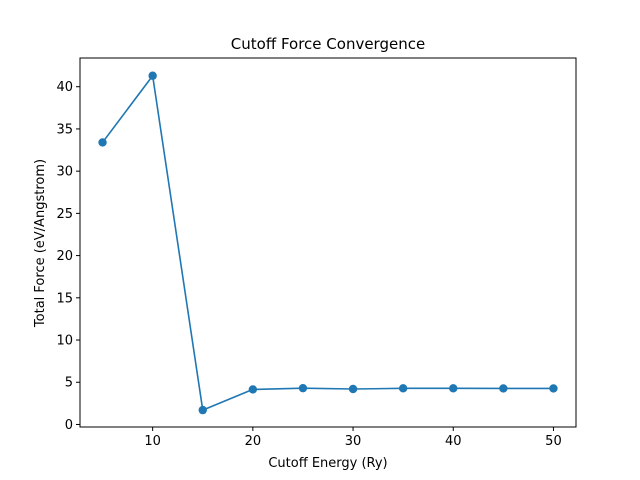 This screenshot has height=480, width=640. Describe the element at coordinates (328, 44) in the screenshot. I see `chart-title: Cutoff Force Convergence` at that location.